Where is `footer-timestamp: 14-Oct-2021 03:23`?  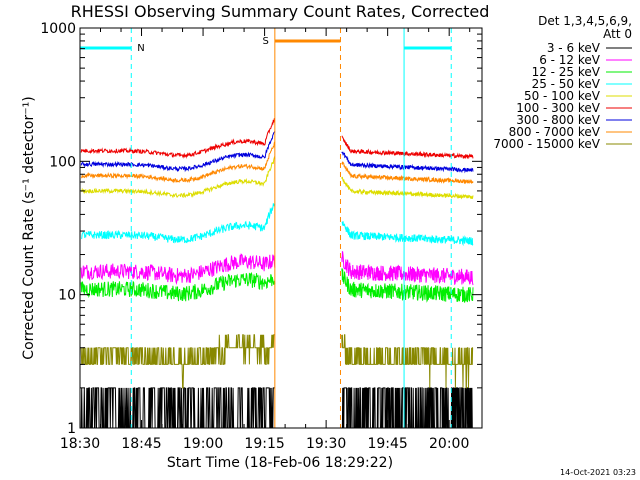 footer-timestamp: 14-Oct-2021 03:23 is located at coordinates (598, 472).